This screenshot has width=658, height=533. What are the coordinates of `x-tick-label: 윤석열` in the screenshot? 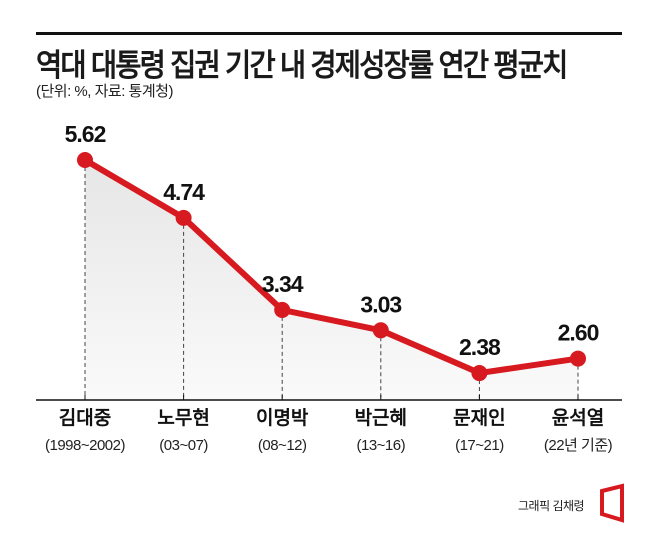 It's located at (578, 418).